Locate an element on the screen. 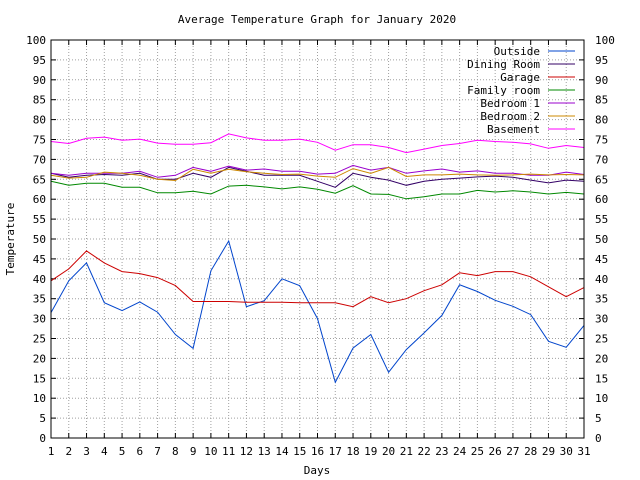  y-tick-label: 10 is located at coordinates (39, 398).